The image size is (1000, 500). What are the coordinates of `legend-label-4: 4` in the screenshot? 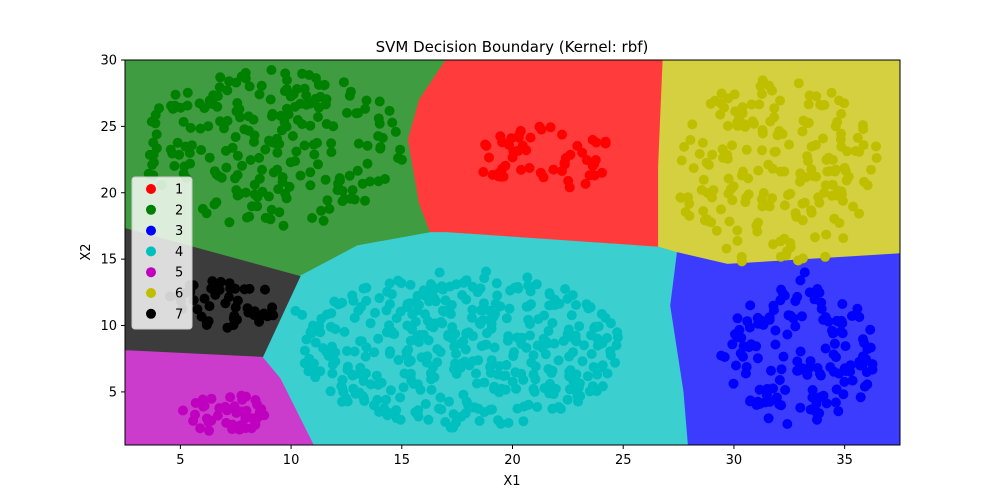 It's located at (179, 252).